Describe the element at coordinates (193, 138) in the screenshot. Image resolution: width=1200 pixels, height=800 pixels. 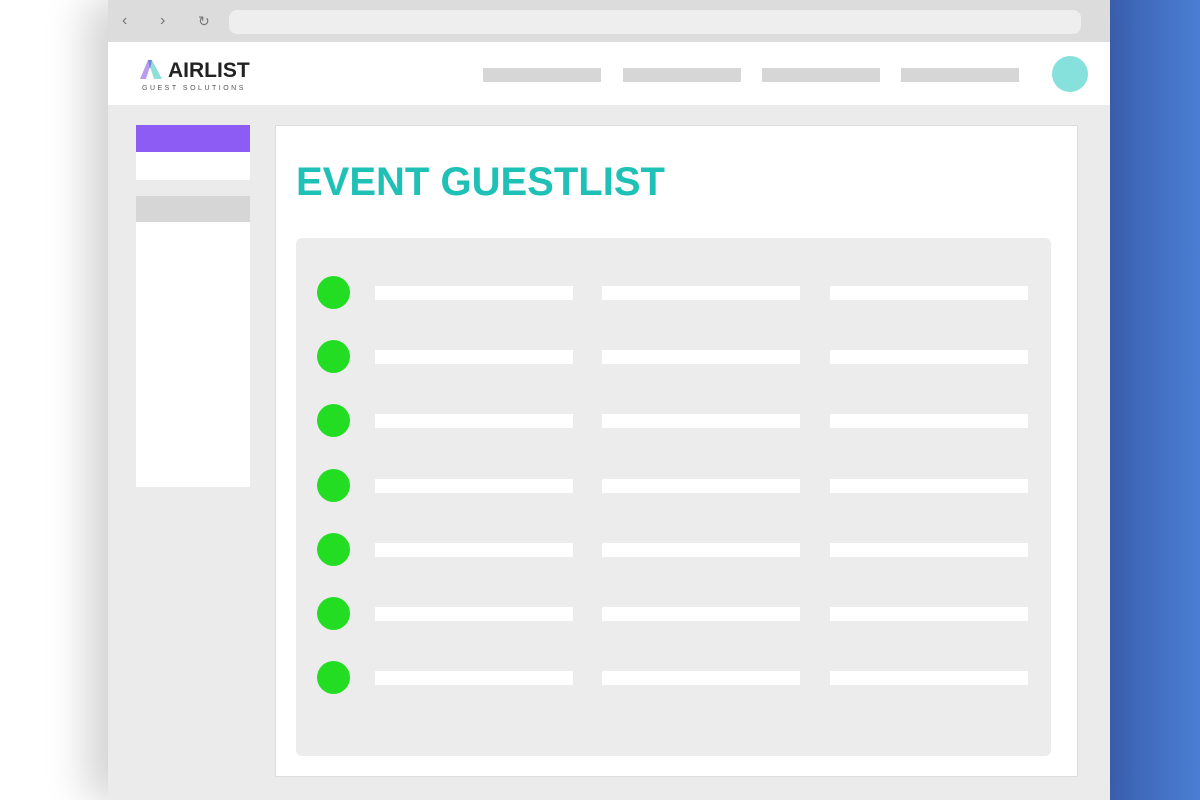
I see `sidebar-item-active` at that location.